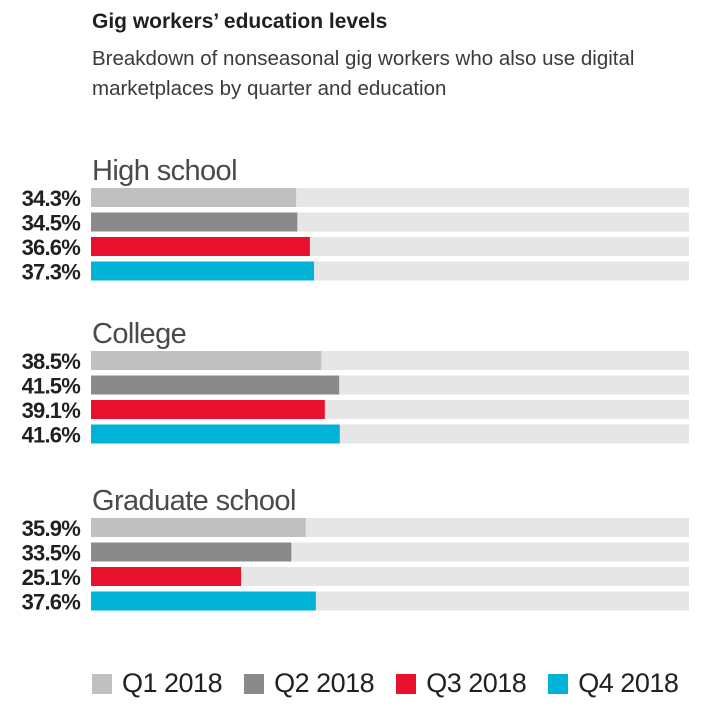  I want to click on group-label: High school, so click(164, 171).